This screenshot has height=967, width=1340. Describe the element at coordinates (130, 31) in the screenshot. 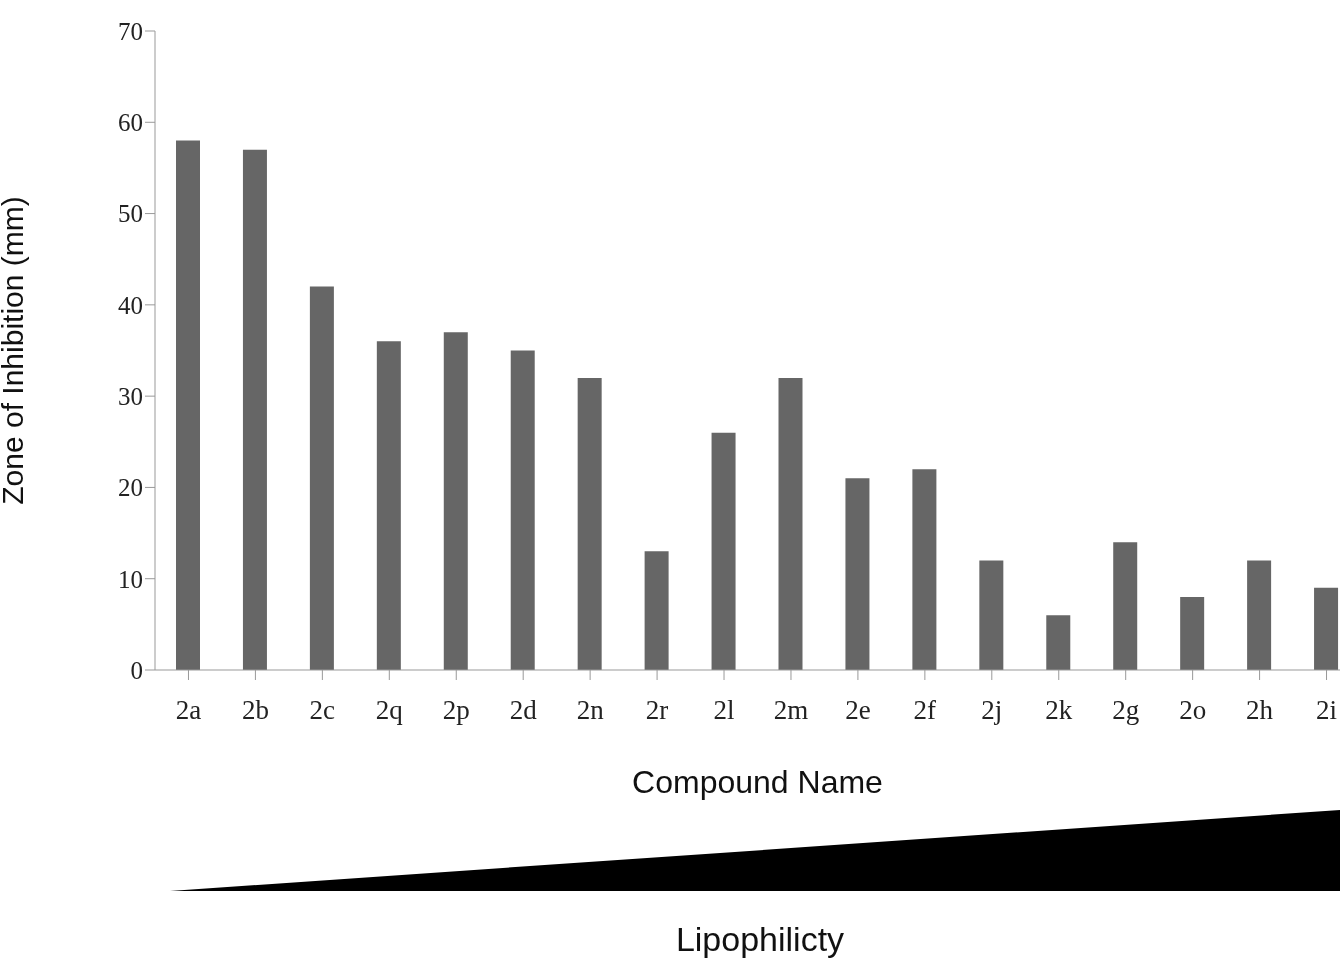

I see `y-tick-label: 70` at that location.